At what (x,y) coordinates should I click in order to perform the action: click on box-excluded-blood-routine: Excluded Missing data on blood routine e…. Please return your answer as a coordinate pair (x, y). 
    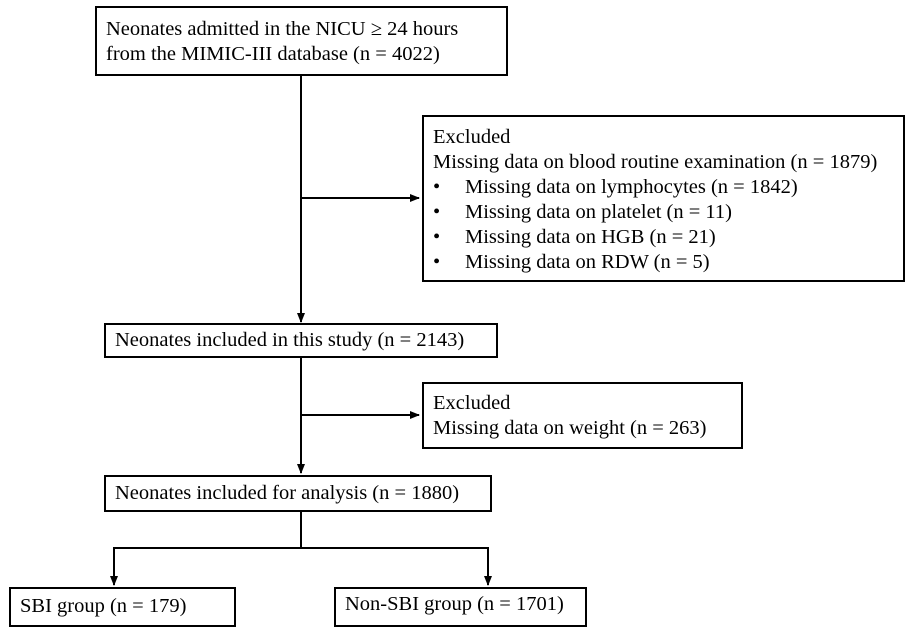
    Looking at the image, I should click on (663, 198).